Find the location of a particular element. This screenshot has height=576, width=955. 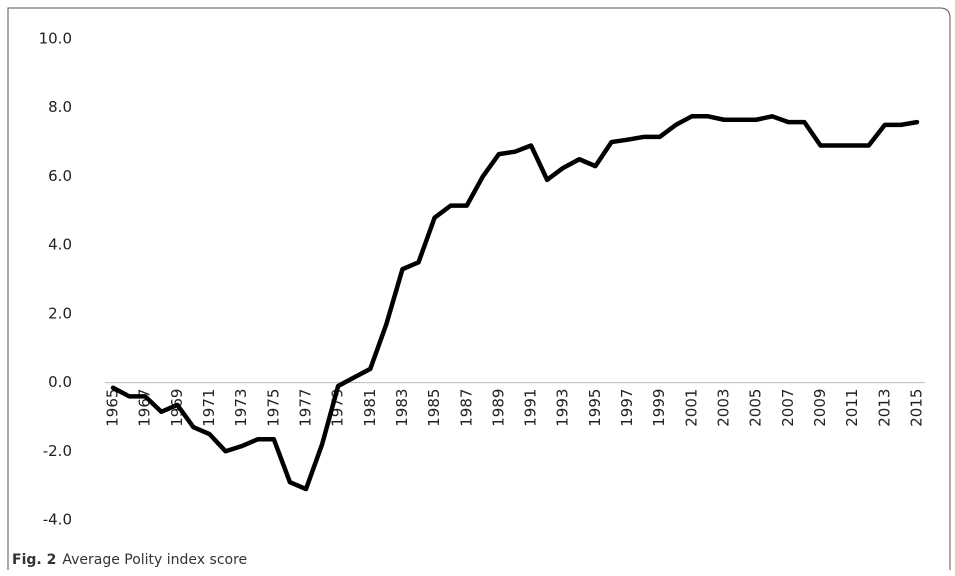

y-tick-label: 2.0 is located at coordinates (60, 313).